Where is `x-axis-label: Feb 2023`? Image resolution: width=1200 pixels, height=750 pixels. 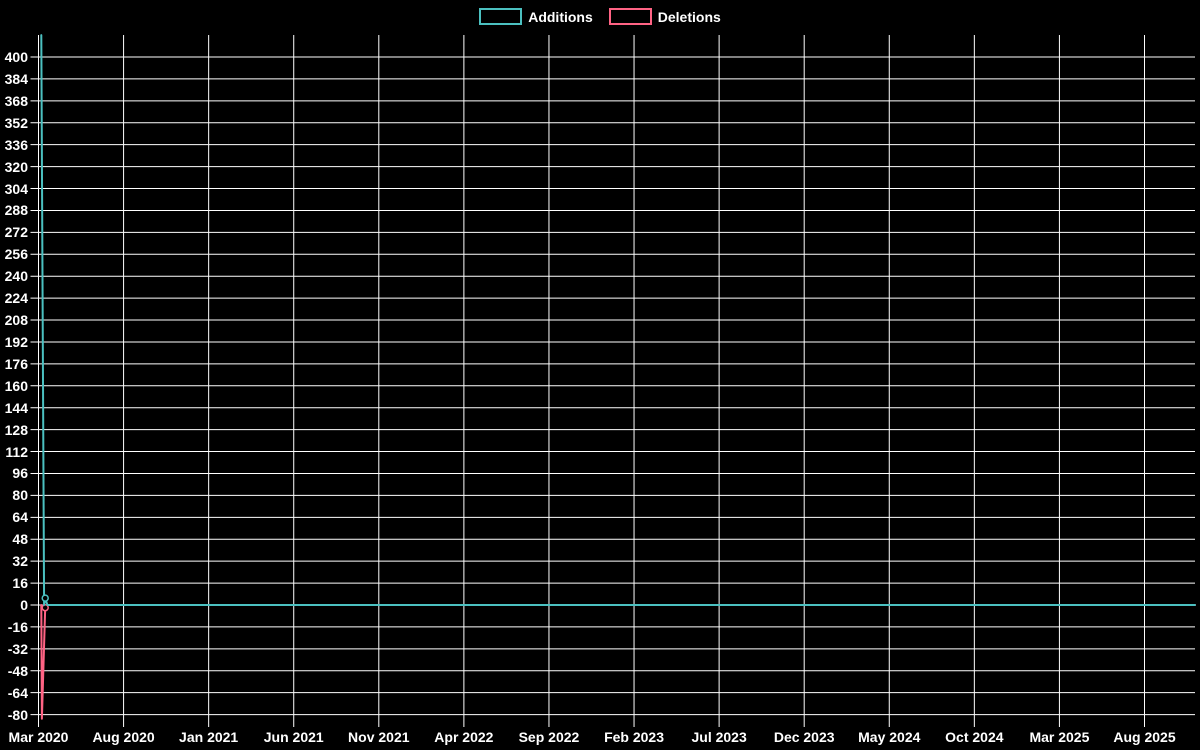 x-axis-label: Feb 2023 is located at coordinates (634, 737).